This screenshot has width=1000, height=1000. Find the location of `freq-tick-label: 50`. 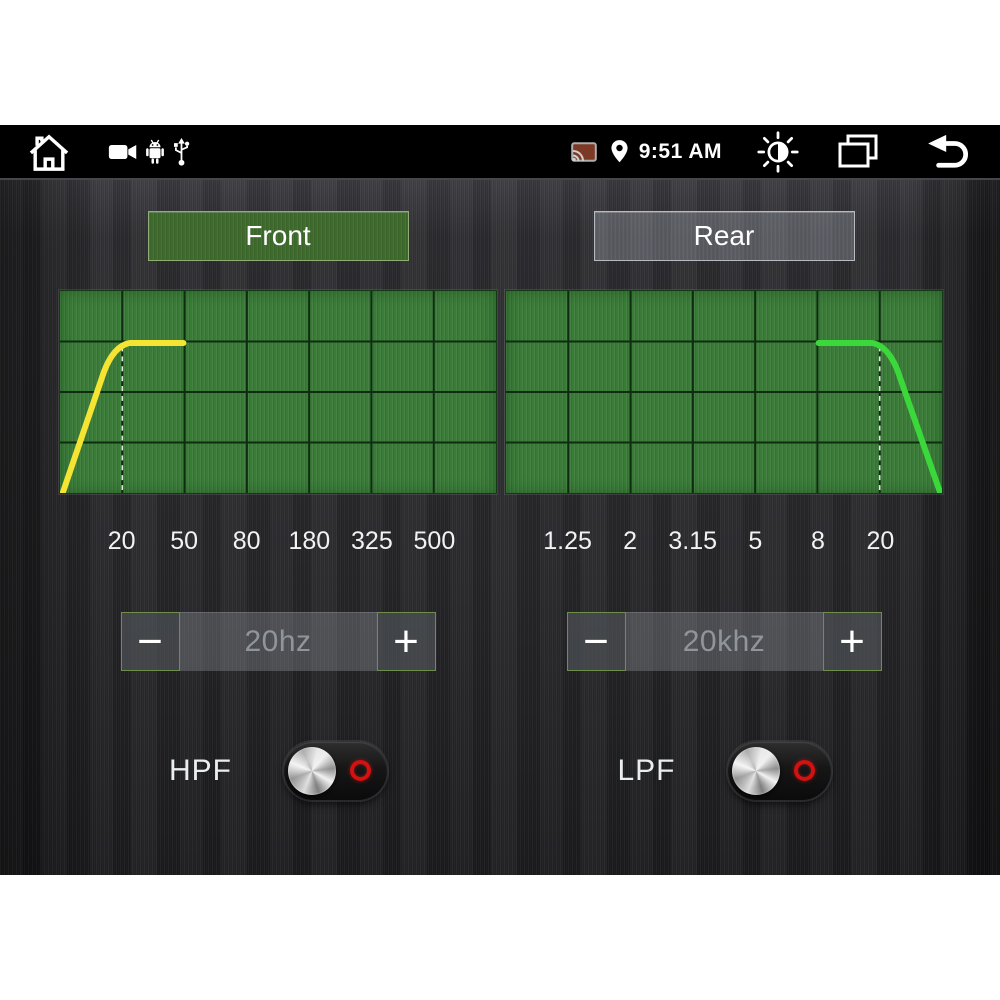

freq-tick-label: 50 is located at coordinates (184, 541).